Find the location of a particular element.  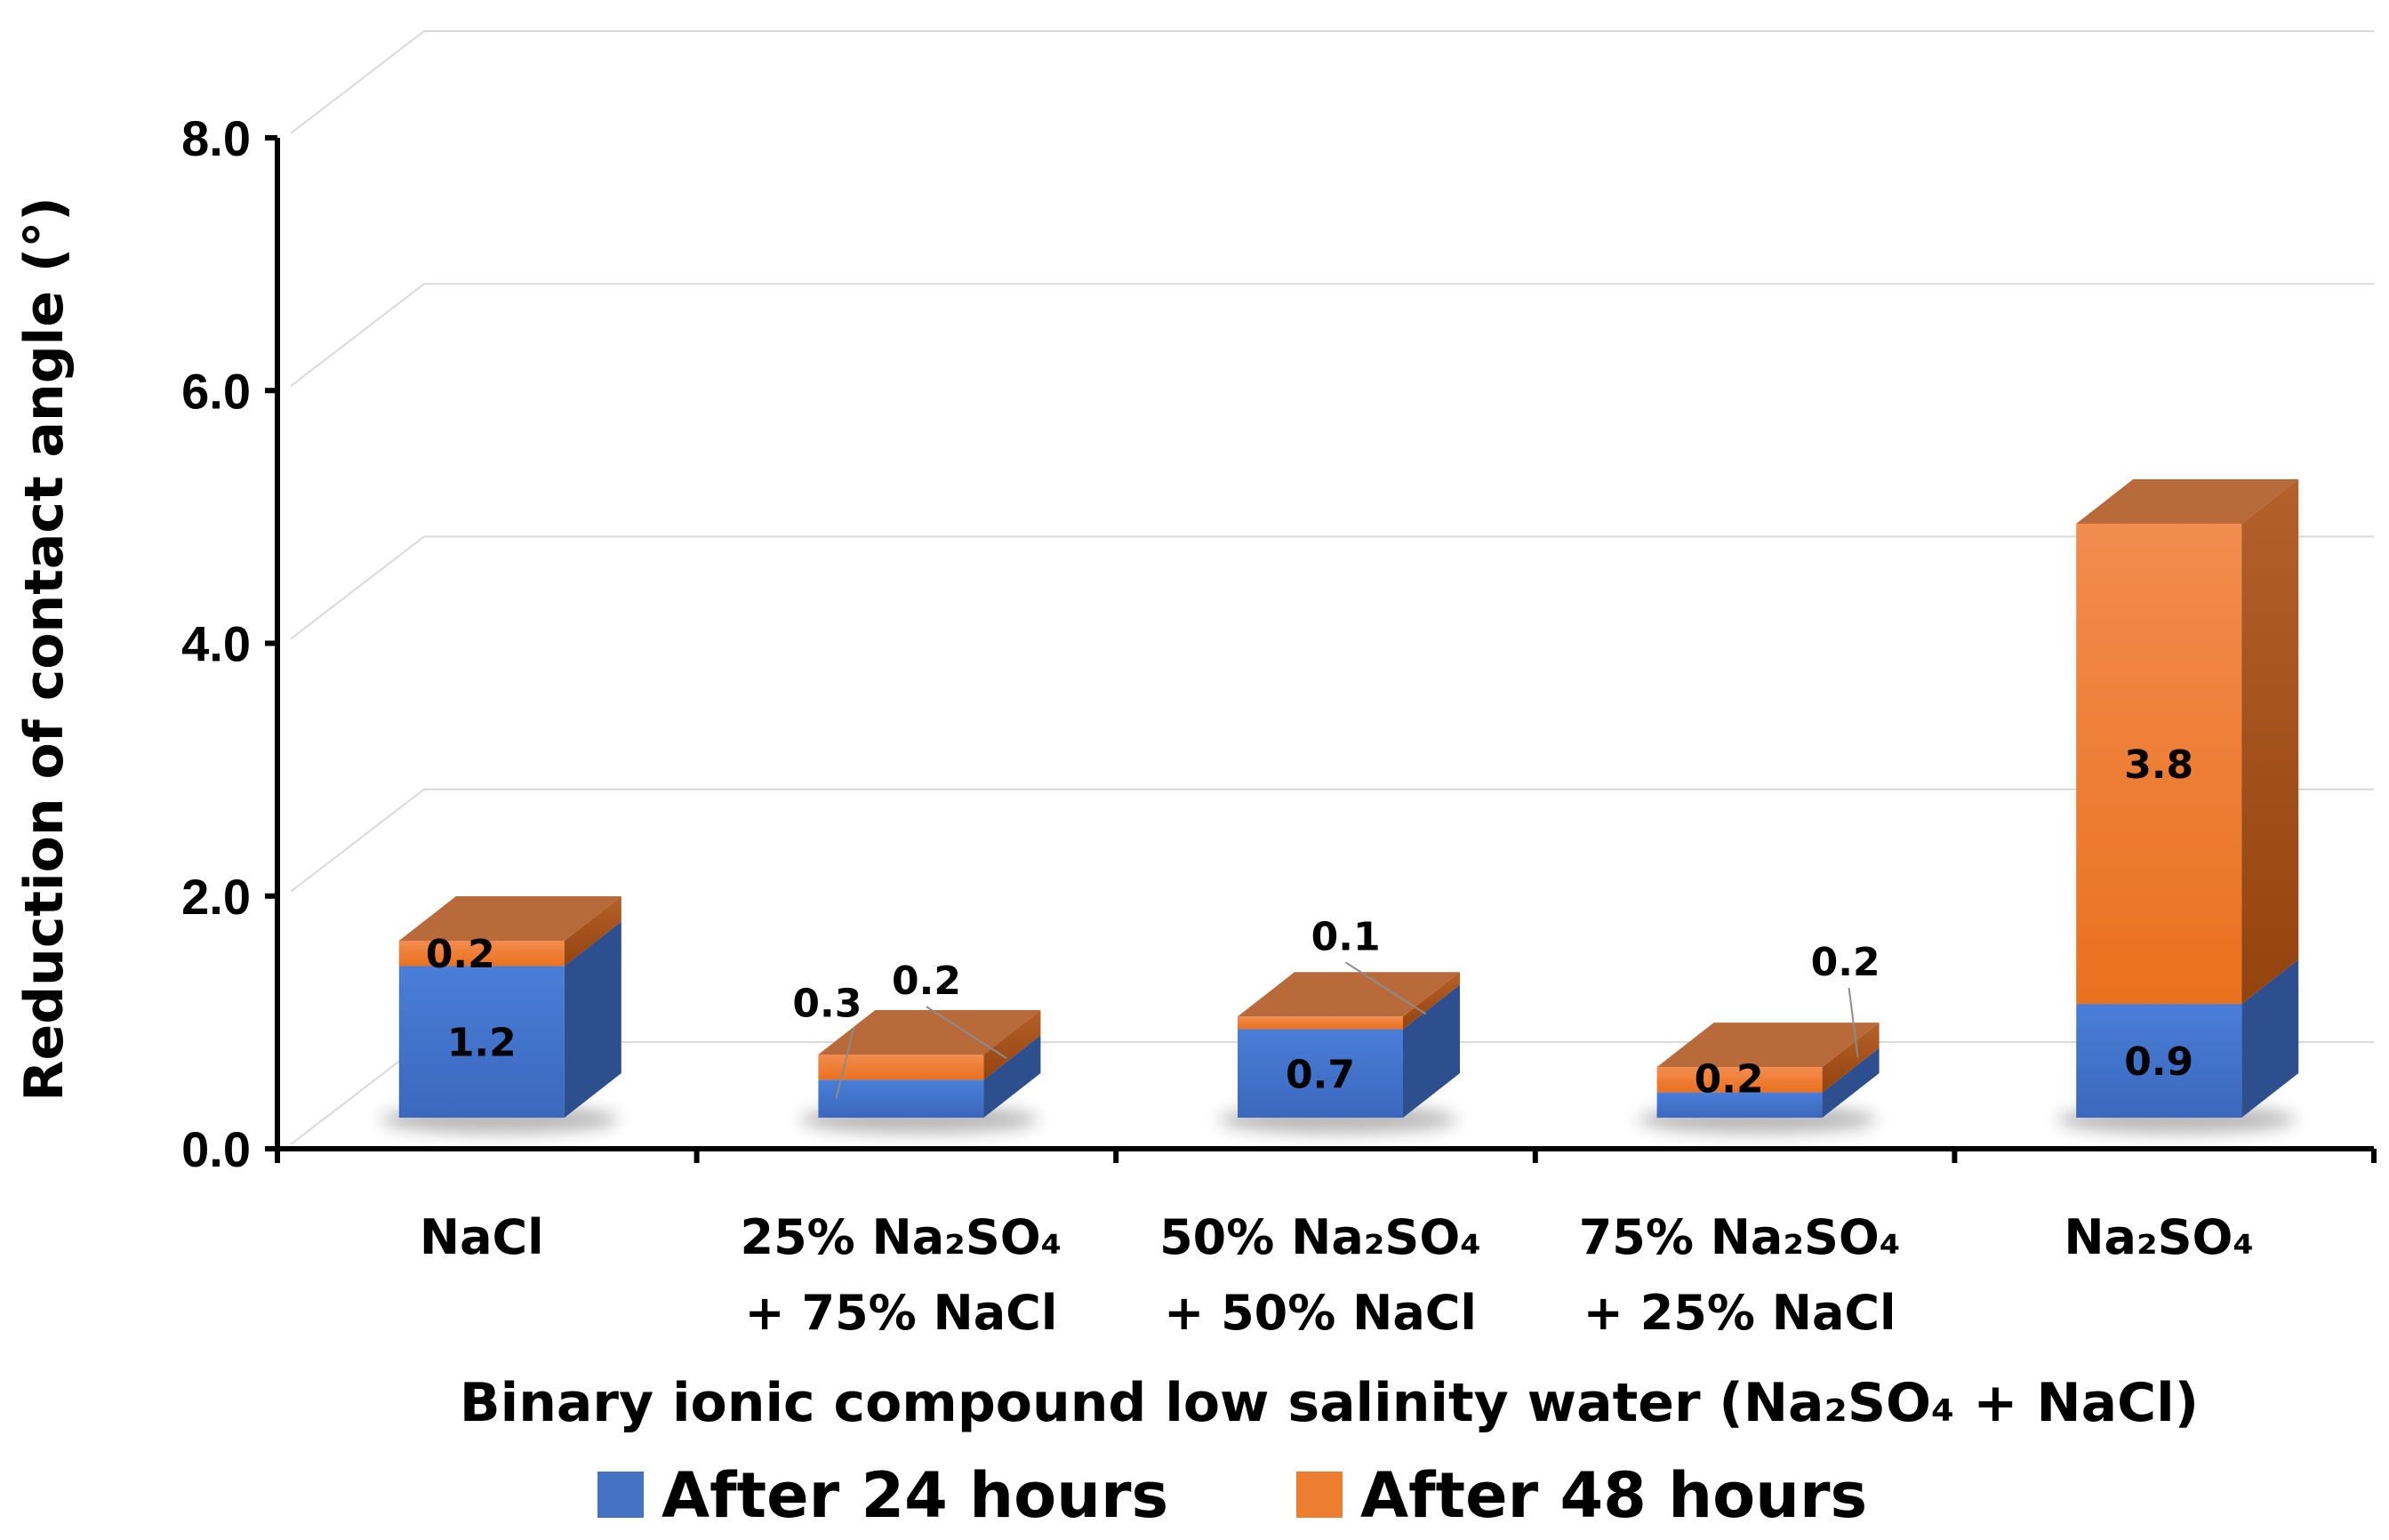

data-label-24h: 0.2 is located at coordinates (1845, 962).